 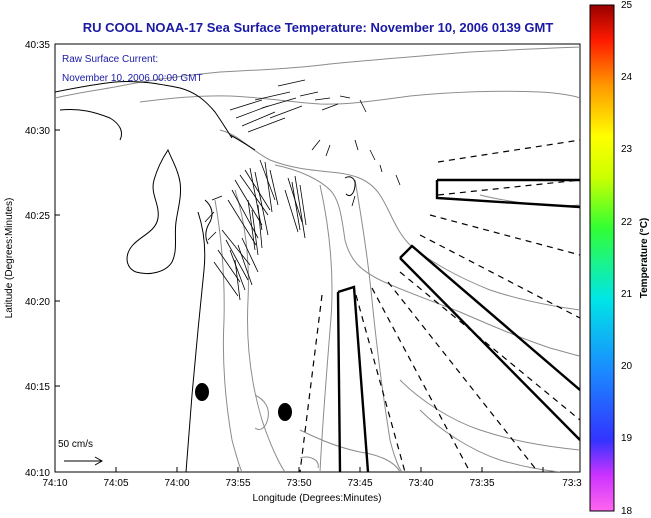 I want to click on colorbar-tick: 23, so click(x=627, y=149).